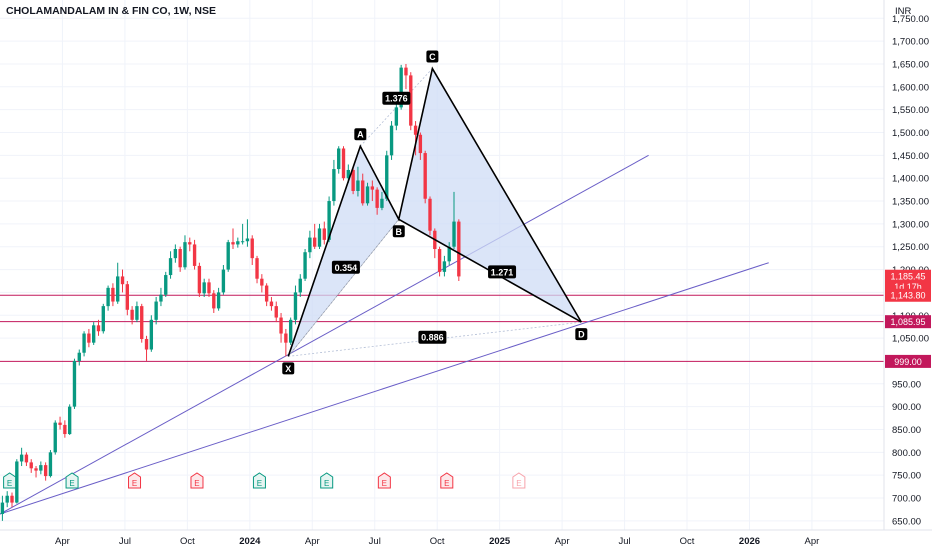  I want to click on price-tick-label: 1,750.00, so click(910, 19).